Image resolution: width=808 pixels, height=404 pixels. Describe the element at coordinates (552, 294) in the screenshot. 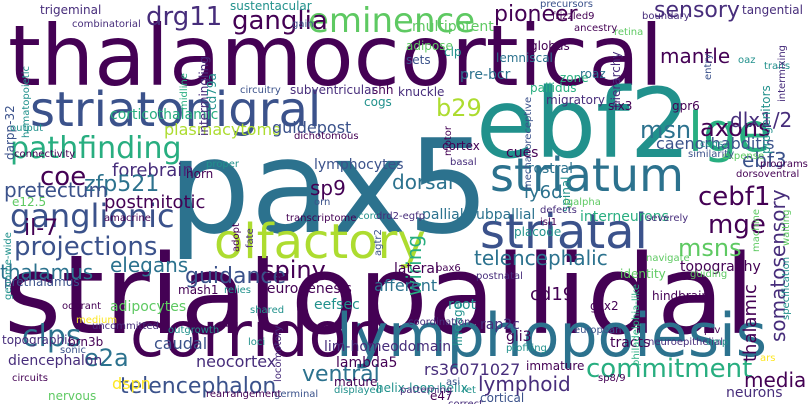

I see `word-cd19: cd19` at that location.